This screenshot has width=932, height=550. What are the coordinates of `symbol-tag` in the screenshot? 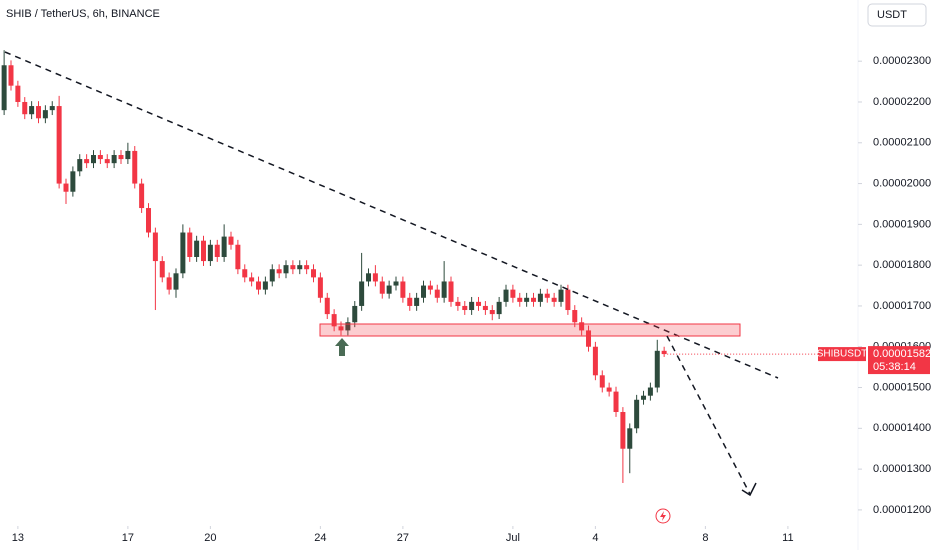 It's located at (842, 354).